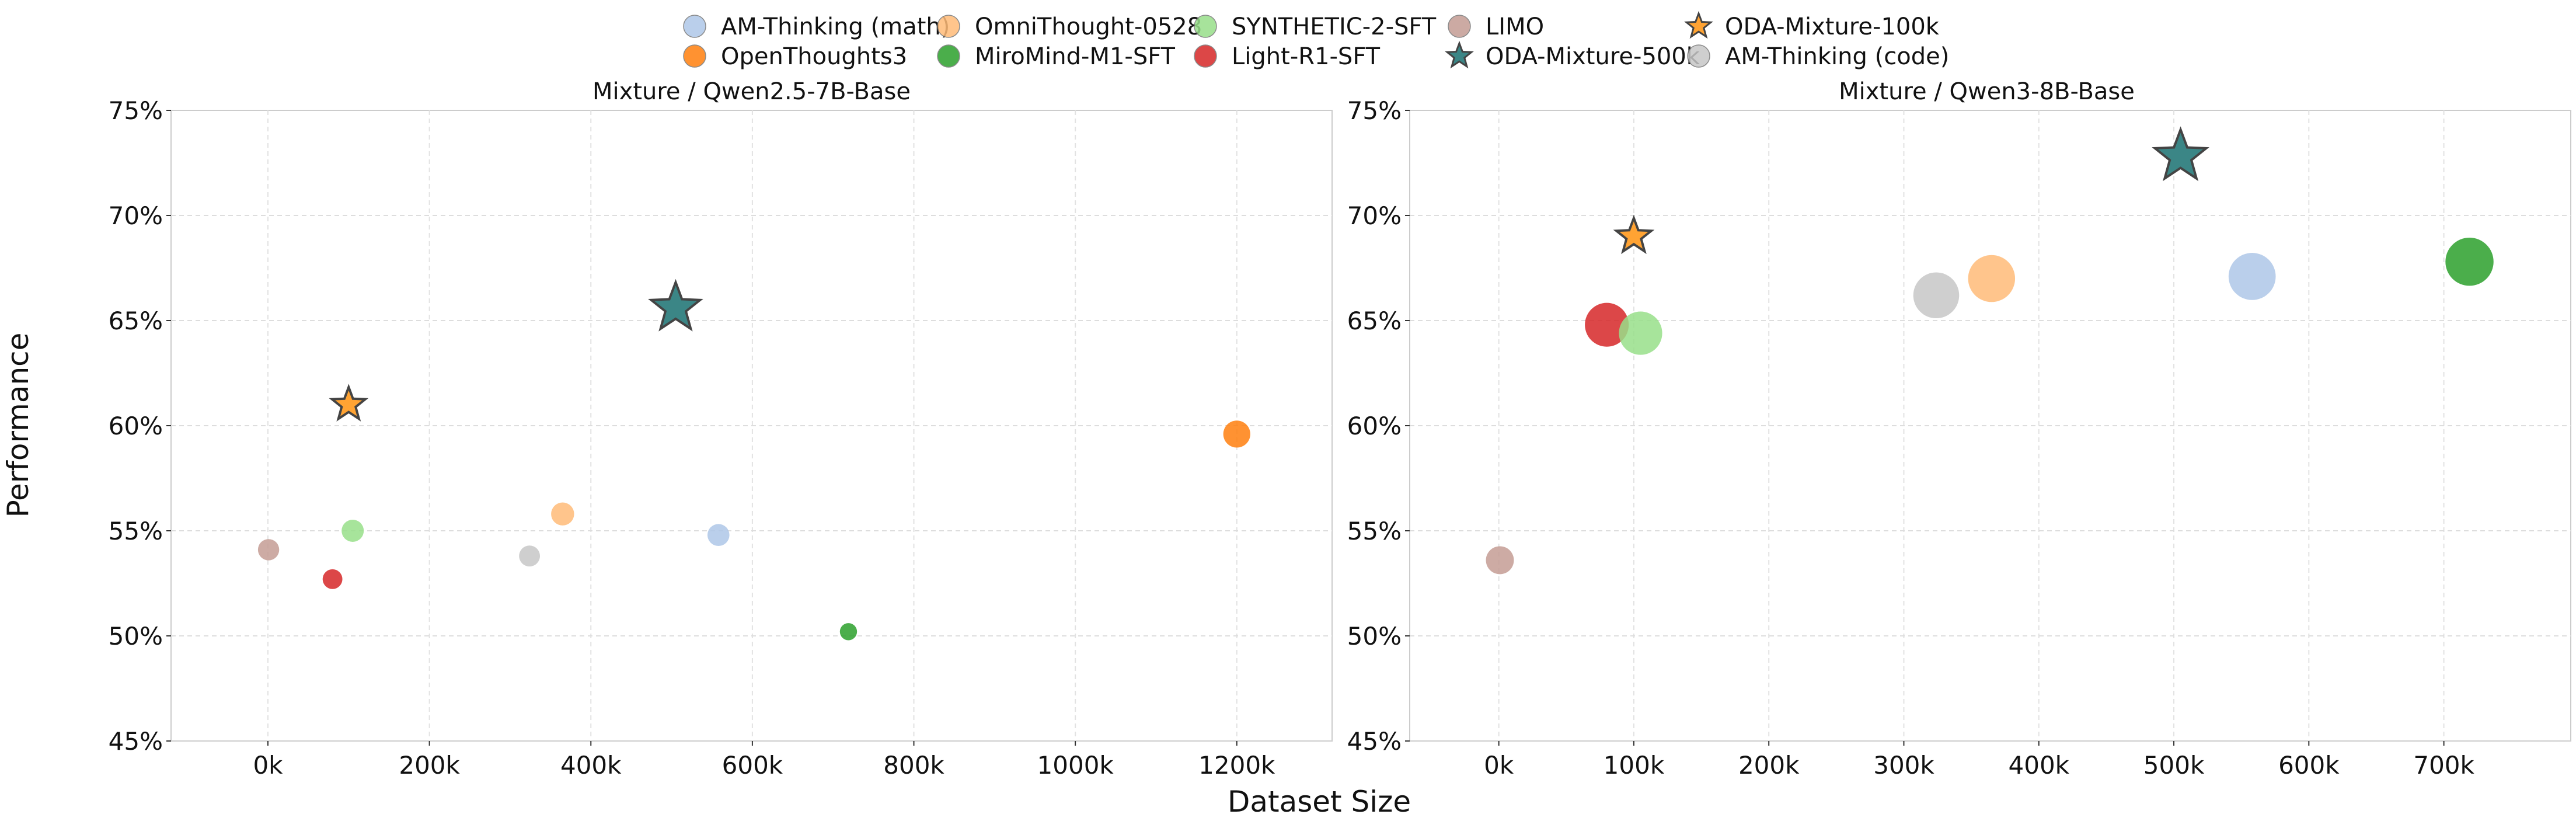 The height and width of the screenshot is (828, 2576). I want to click on panel-title: Mixture / Qwen3-8B-Base, so click(1987, 91).